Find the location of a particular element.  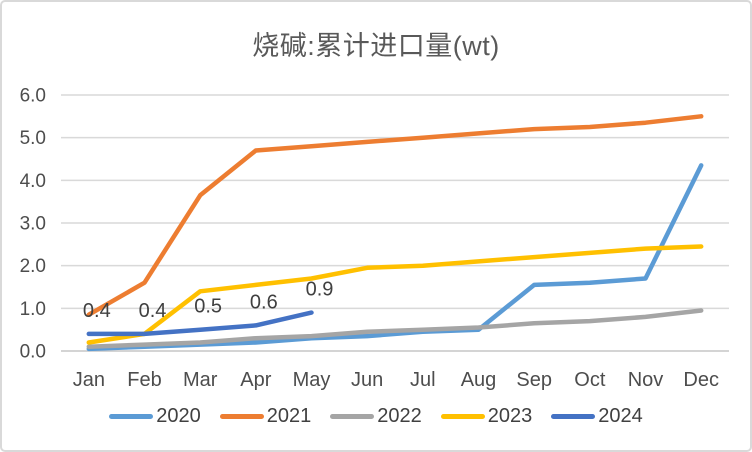

y-axis-tick-label: 3.0 is located at coordinates (33, 224).